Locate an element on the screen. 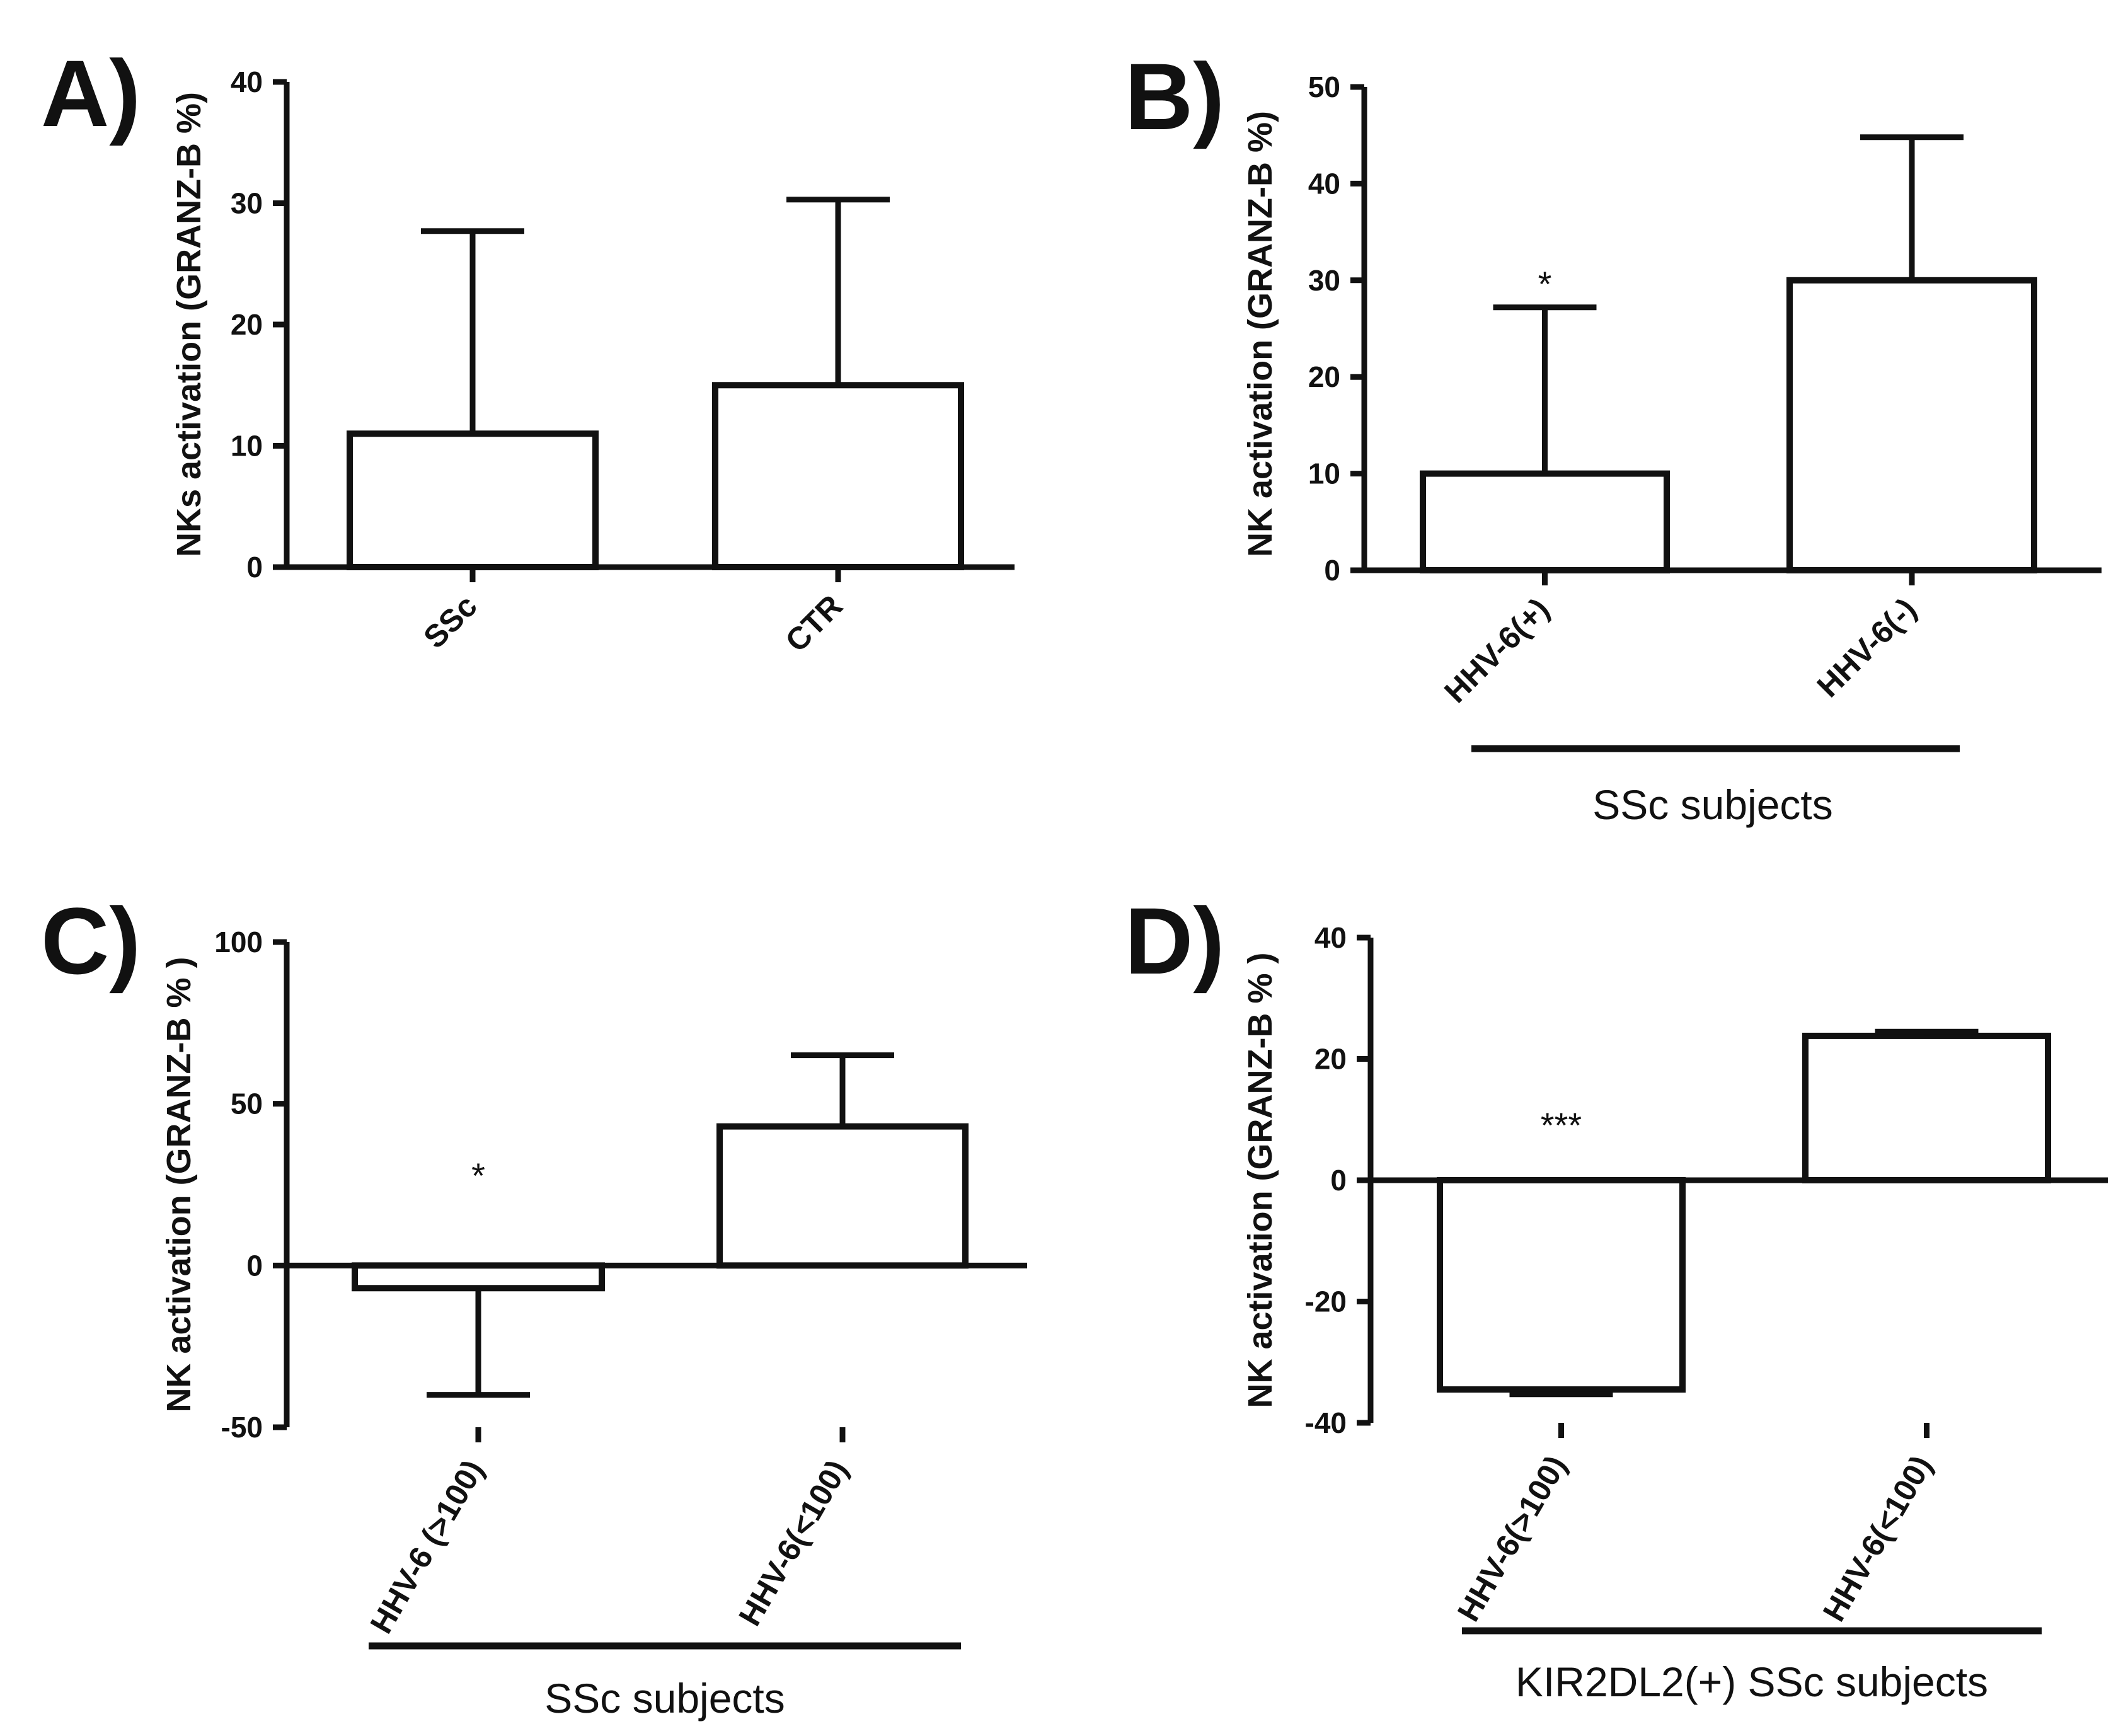 The image size is (2128, 1736). y-tick-label: -50 is located at coordinates (242, 1427).